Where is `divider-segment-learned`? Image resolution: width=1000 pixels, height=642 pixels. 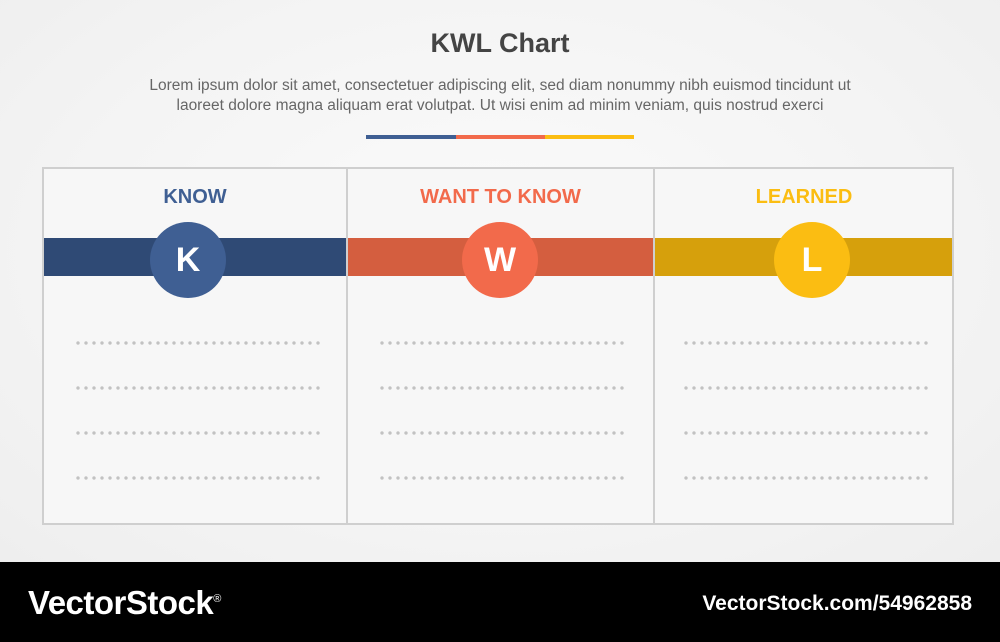 divider-segment-learned is located at coordinates (589, 137).